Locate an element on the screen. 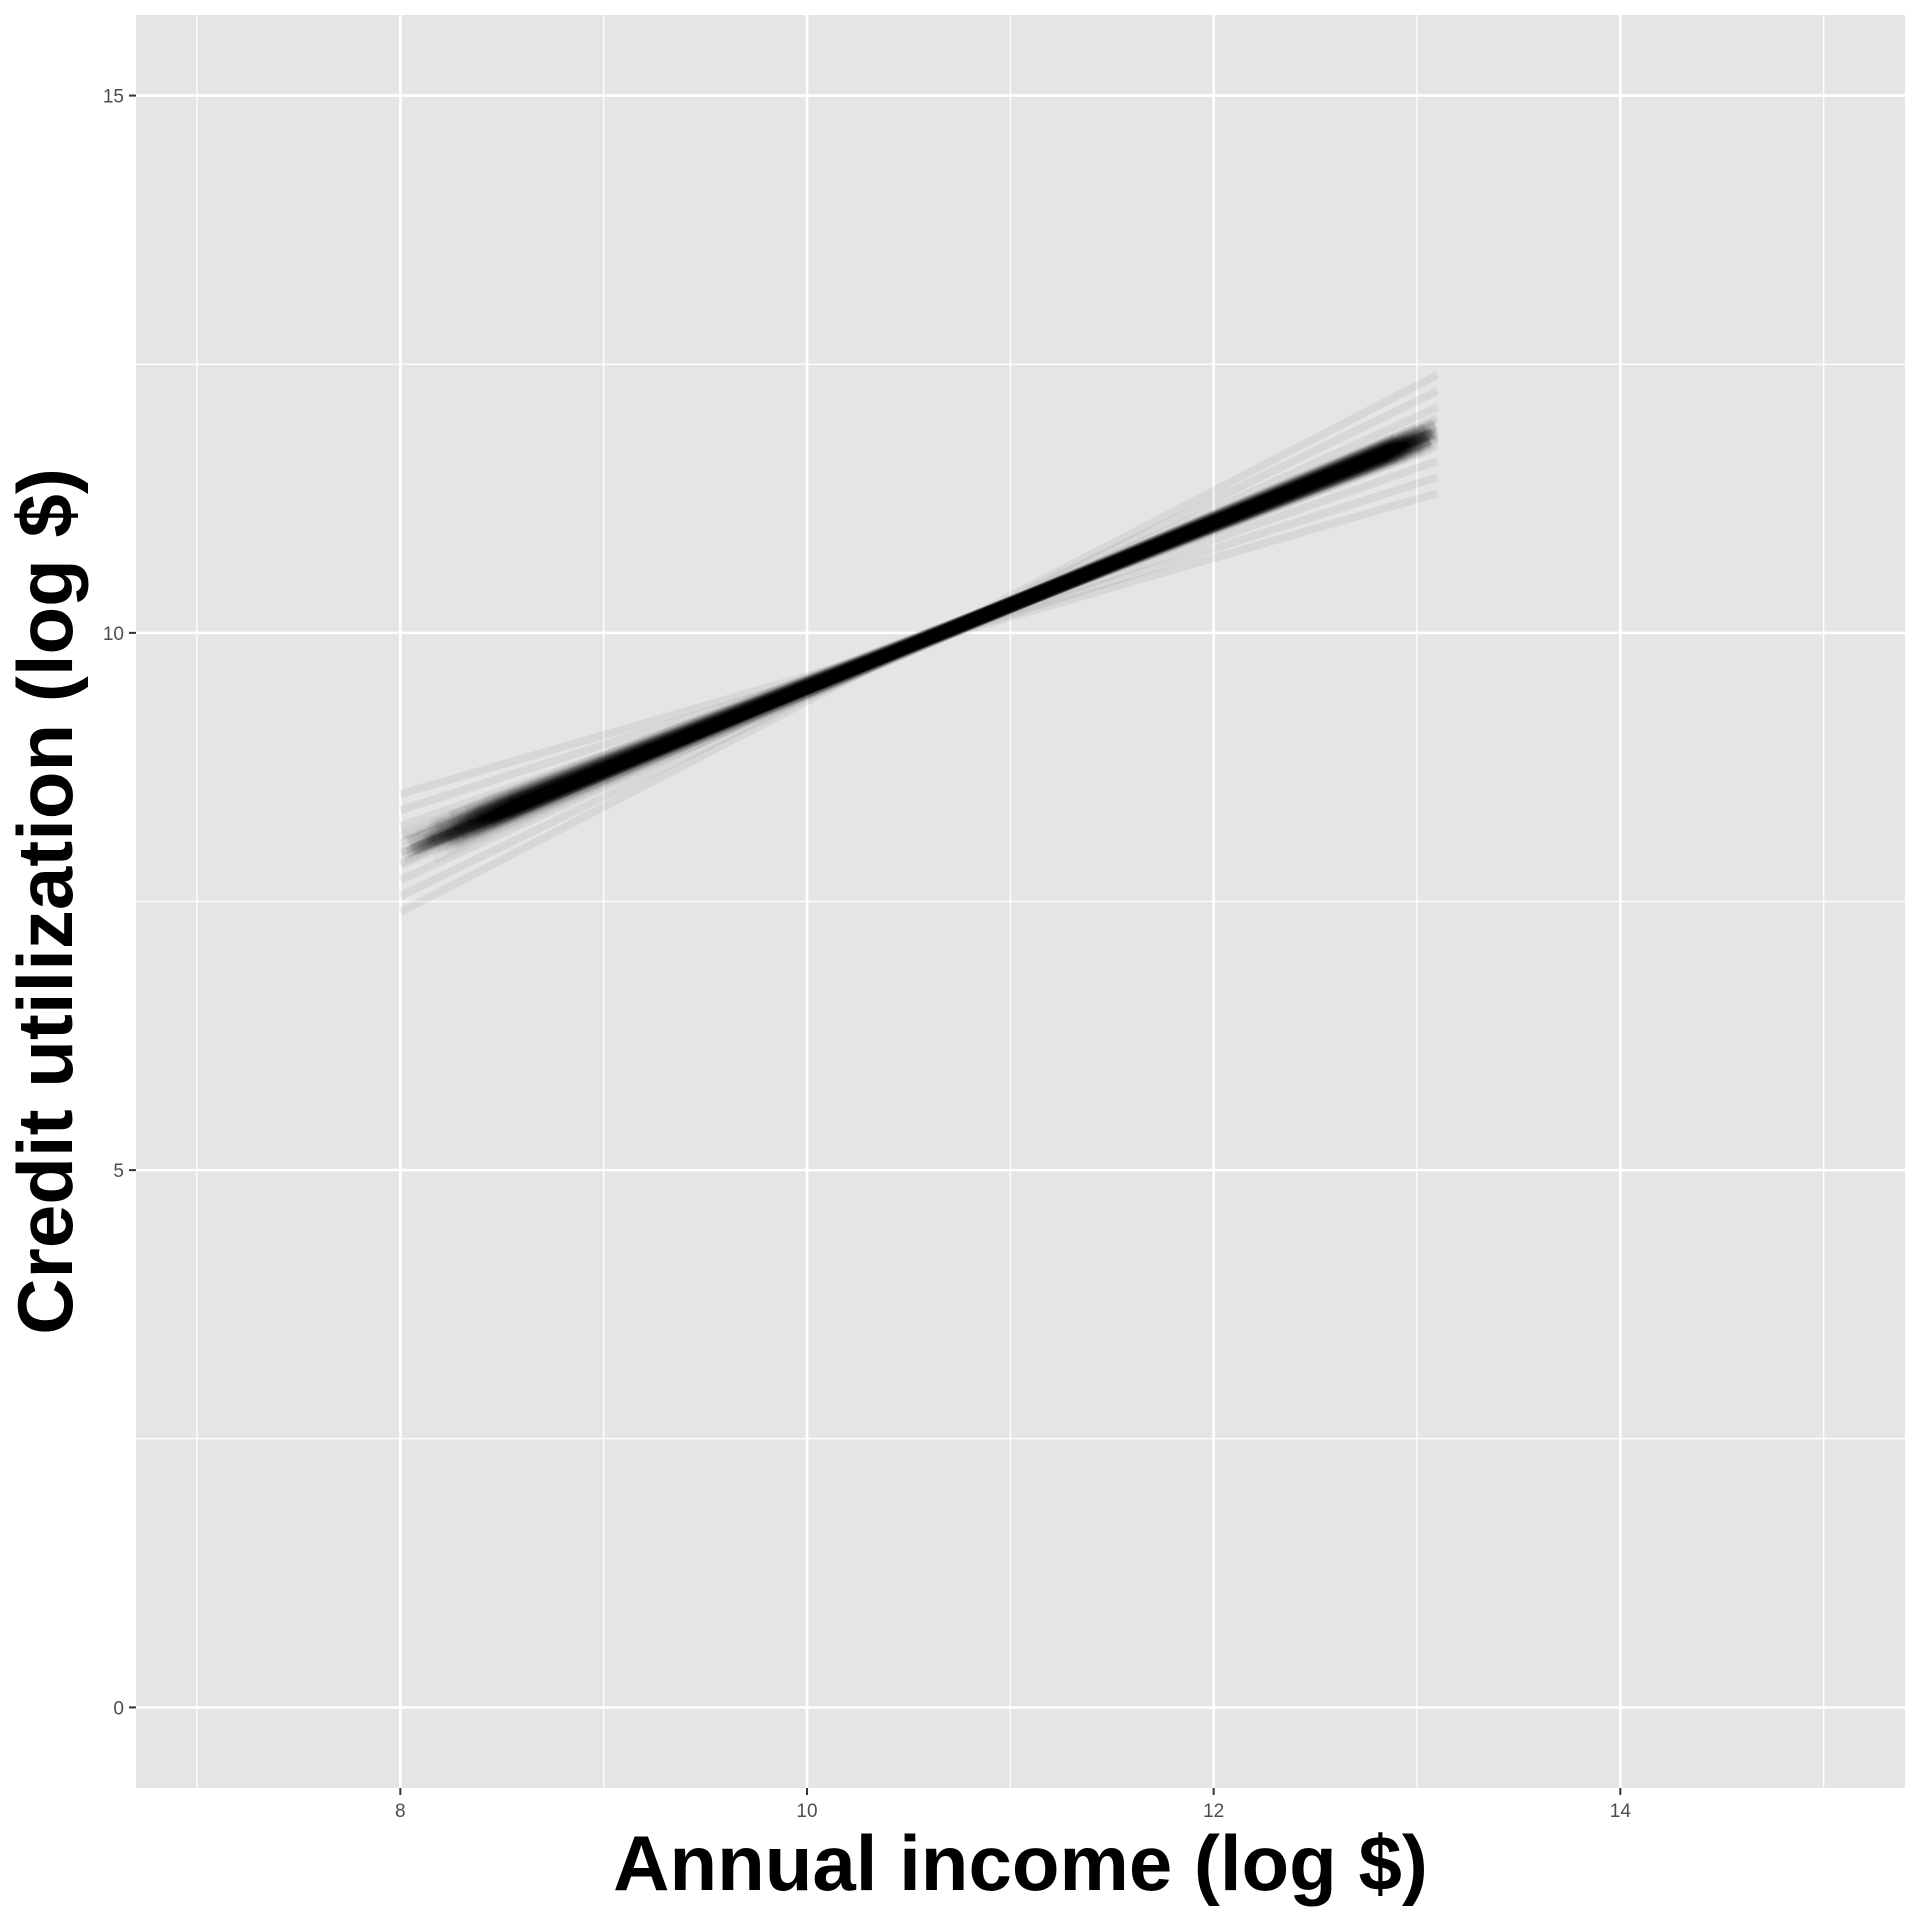  y-tick-label: 15 is located at coordinates (113, 97).